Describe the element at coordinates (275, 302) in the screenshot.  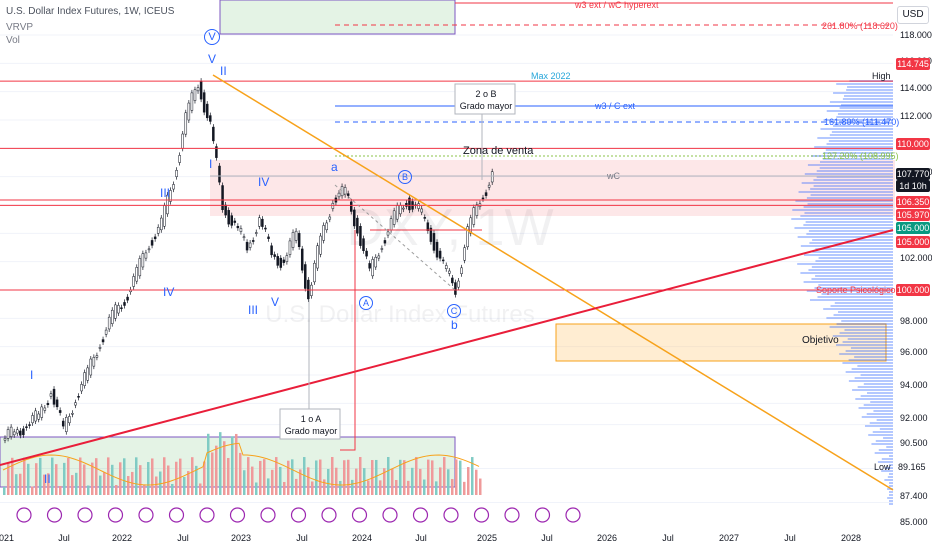
I see `wave-label-v2: V` at that location.